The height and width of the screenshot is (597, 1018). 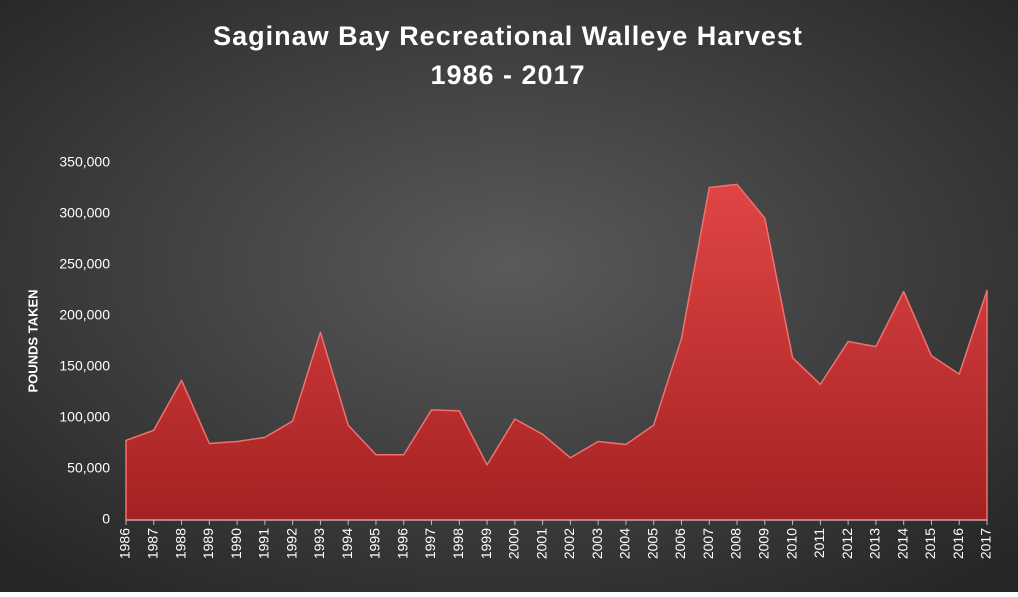 I want to click on x-tick-label: 1994, so click(x=347, y=543).